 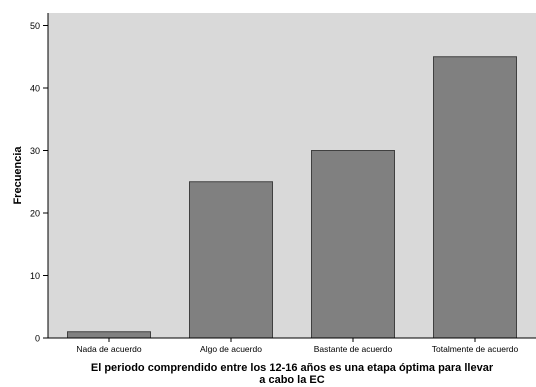 I want to click on x-tick-label: Totalmente de acuerdo, so click(x=475, y=349).